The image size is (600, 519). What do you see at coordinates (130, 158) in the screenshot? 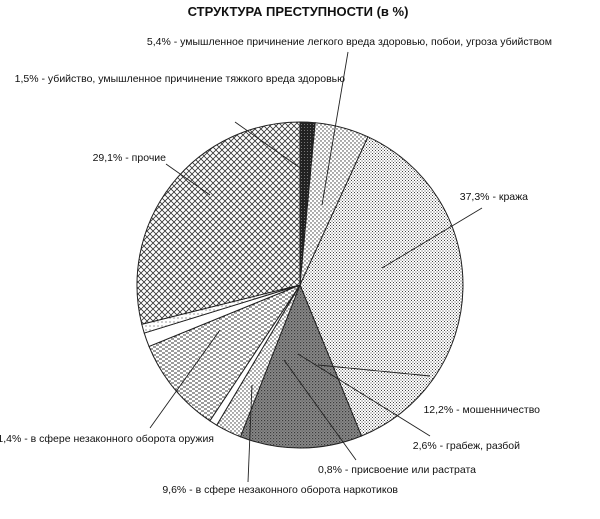
I see `slice-label-9: 29,1% - прочие` at bounding box center [130, 158].